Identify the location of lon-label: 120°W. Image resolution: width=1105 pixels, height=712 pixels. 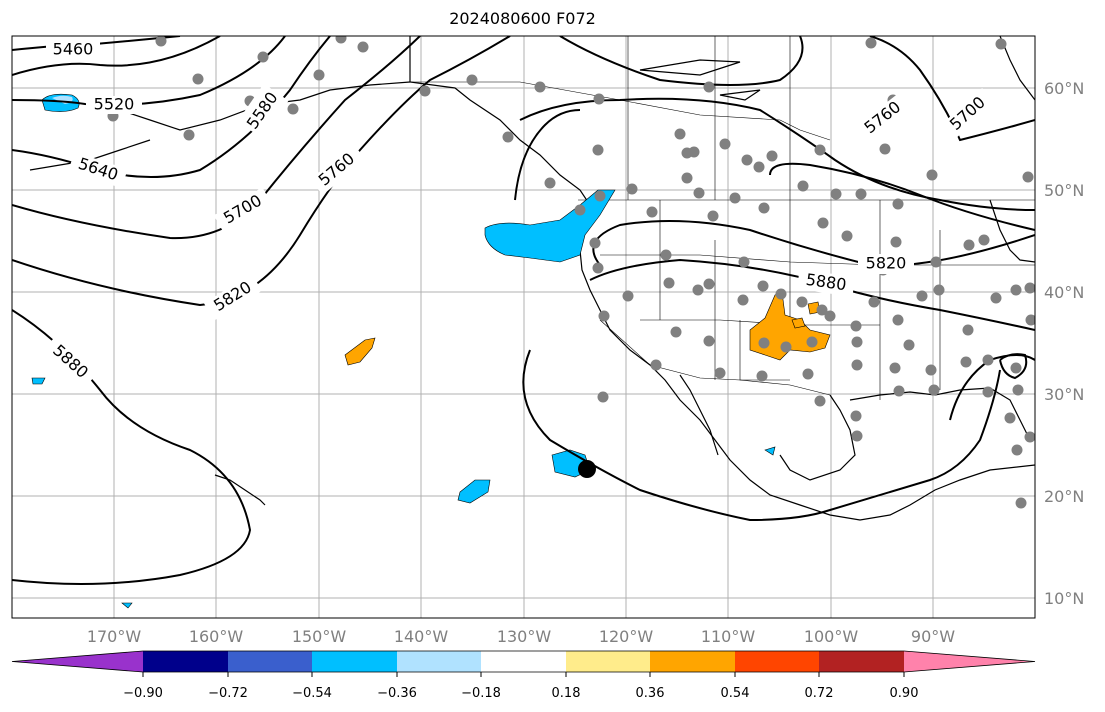
(626, 636).